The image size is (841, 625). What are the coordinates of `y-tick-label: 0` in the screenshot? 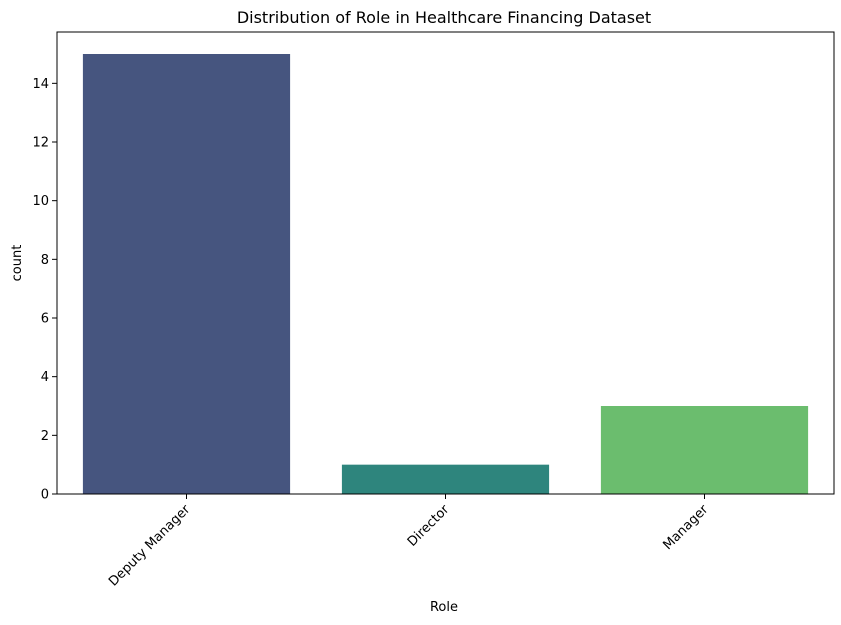 It's located at (45, 495).